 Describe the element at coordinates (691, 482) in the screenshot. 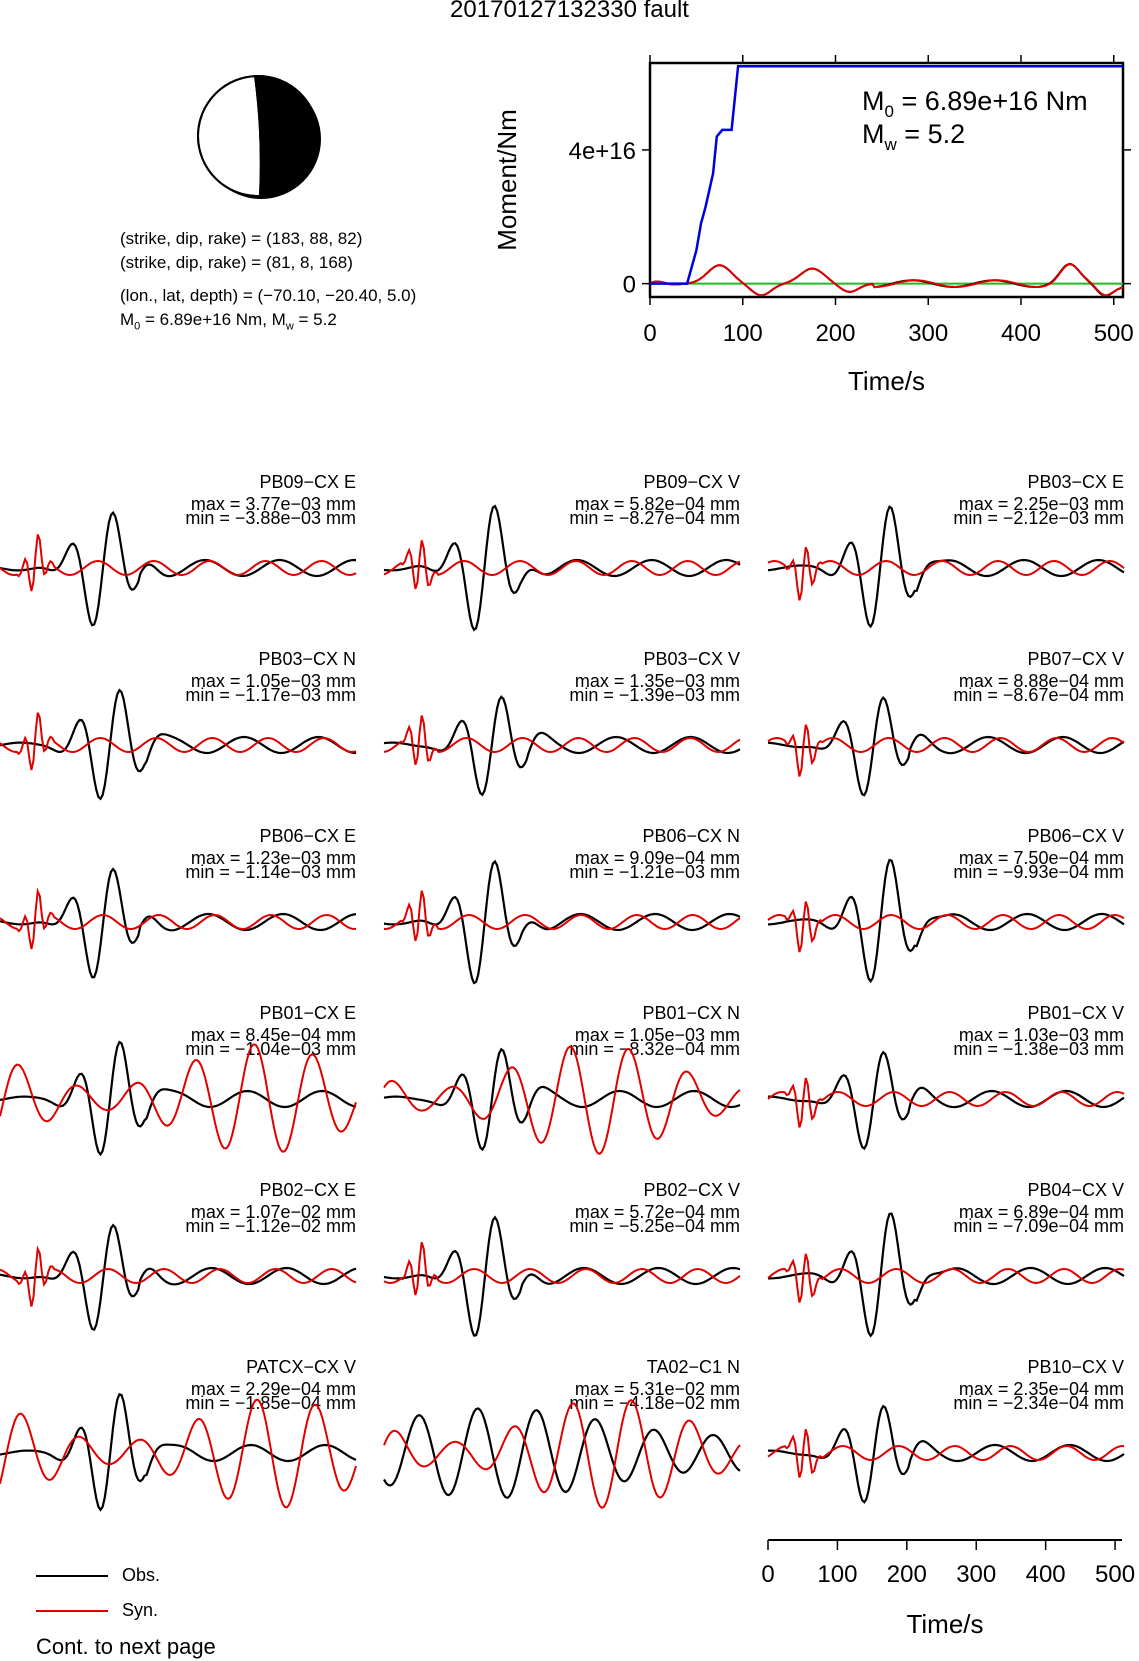

I see `station-label: PB09−CX V` at that location.